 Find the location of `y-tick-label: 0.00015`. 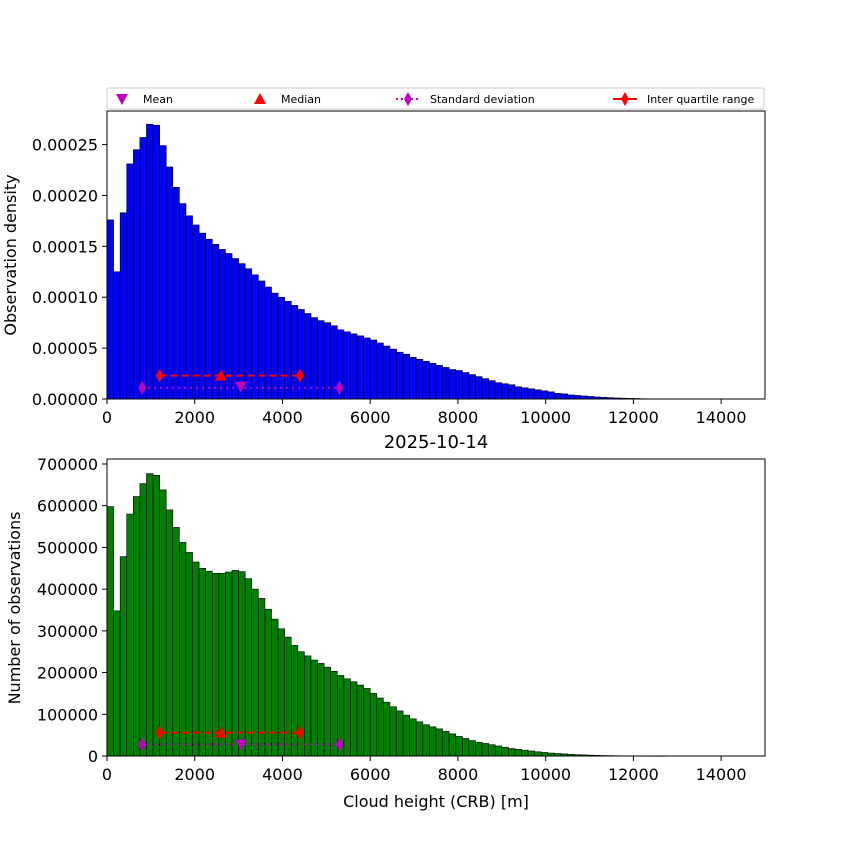

y-tick-label: 0.00015 is located at coordinates (65, 246).